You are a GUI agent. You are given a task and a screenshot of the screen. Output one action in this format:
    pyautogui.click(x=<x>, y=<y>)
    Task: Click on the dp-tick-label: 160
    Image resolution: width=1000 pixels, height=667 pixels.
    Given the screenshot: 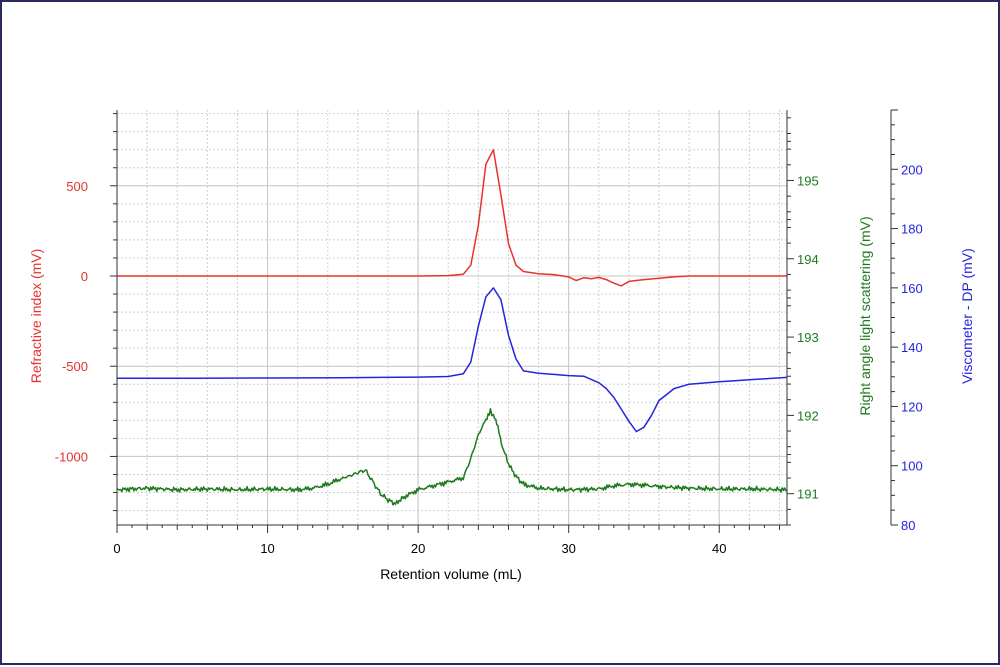 What is the action you would take?
    pyautogui.click(x=912, y=288)
    